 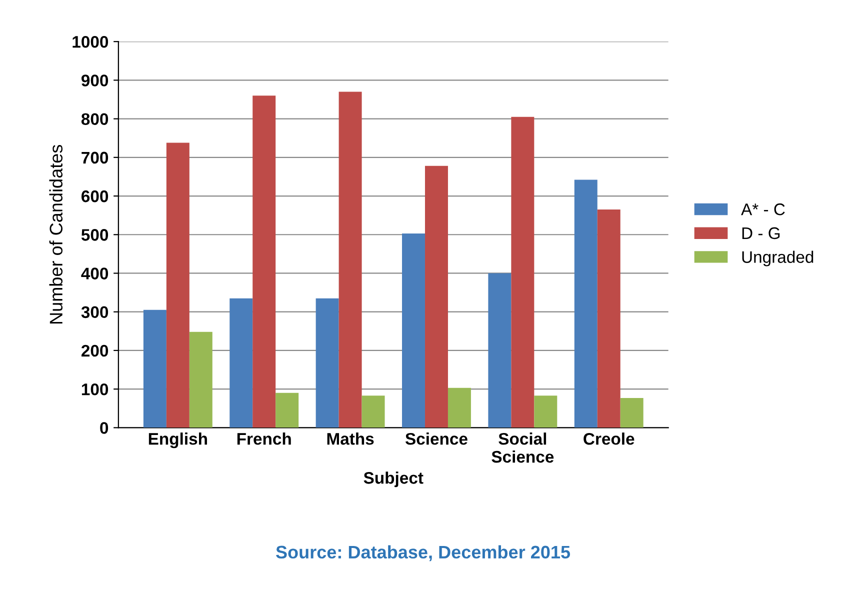 I want to click on y-tick-label: 800, so click(x=94, y=119).